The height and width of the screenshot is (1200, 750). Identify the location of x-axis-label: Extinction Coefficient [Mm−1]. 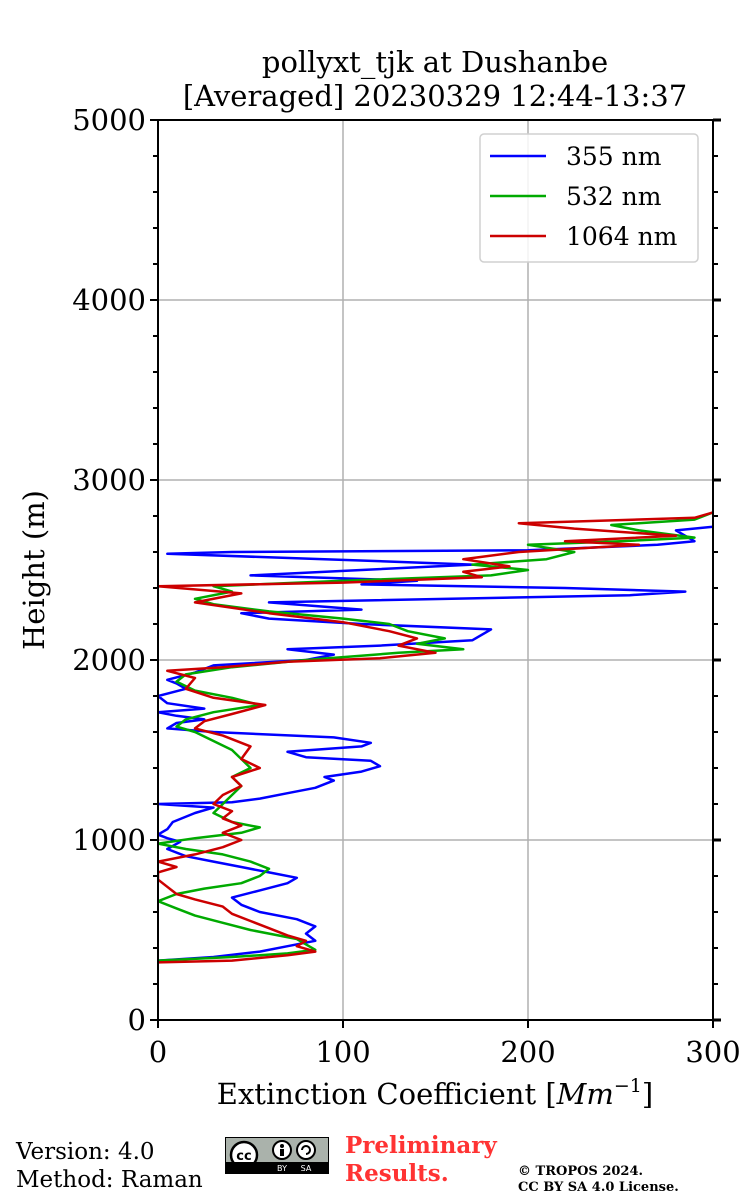
(435, 1093).